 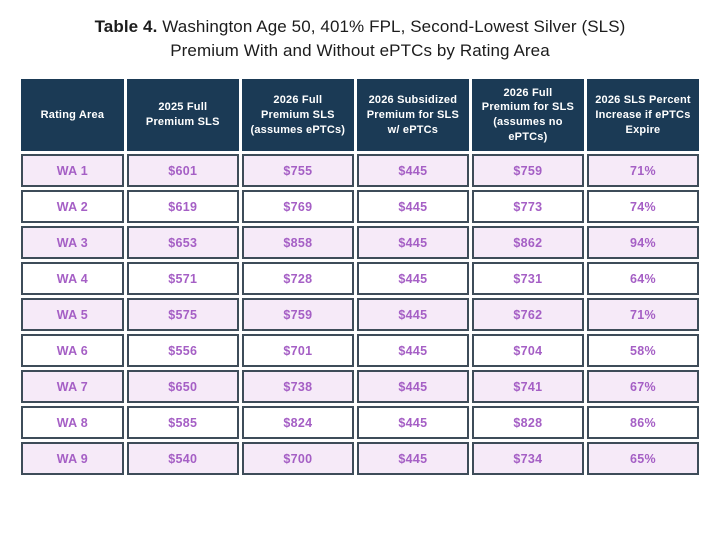 I want to click on value-cell: $734, so click(x=527, y=459).